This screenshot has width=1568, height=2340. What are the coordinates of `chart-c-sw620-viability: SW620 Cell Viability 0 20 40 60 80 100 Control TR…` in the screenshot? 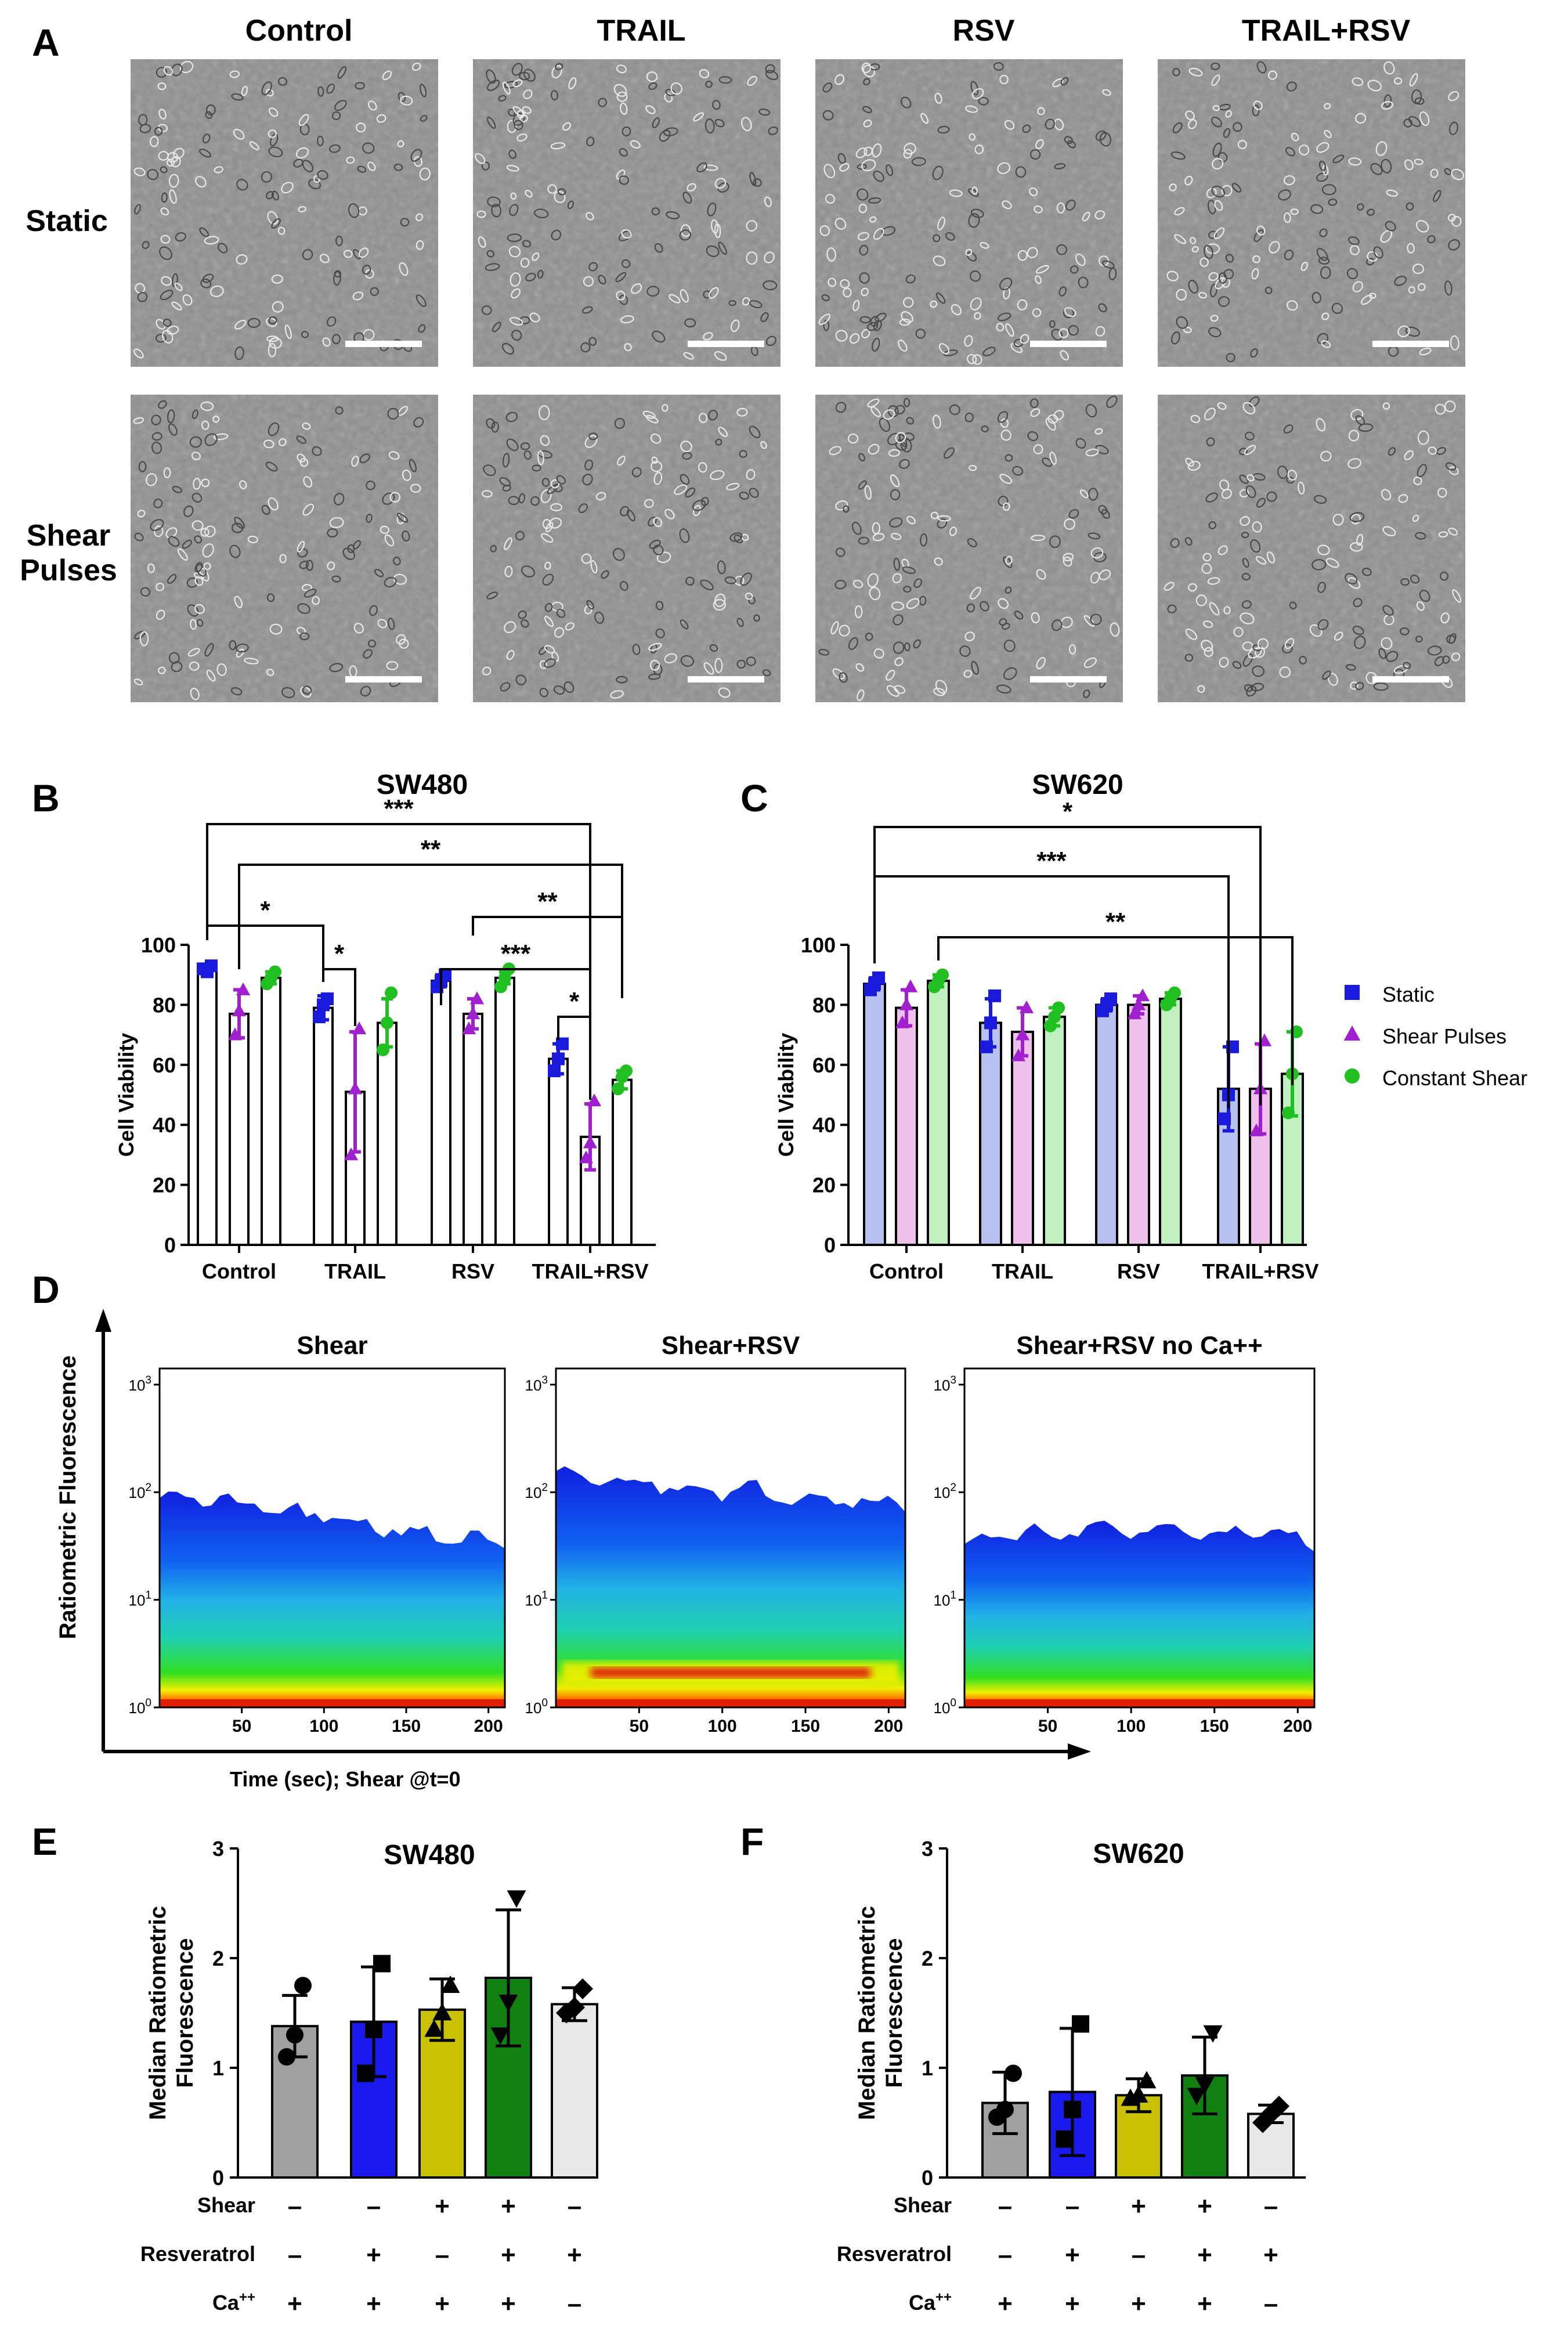 It's located at (1046, 1027).